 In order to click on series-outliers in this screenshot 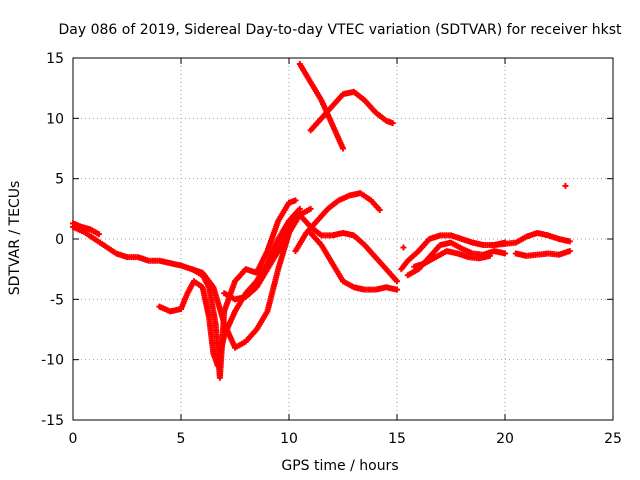, I will do `click(484, 216)`.